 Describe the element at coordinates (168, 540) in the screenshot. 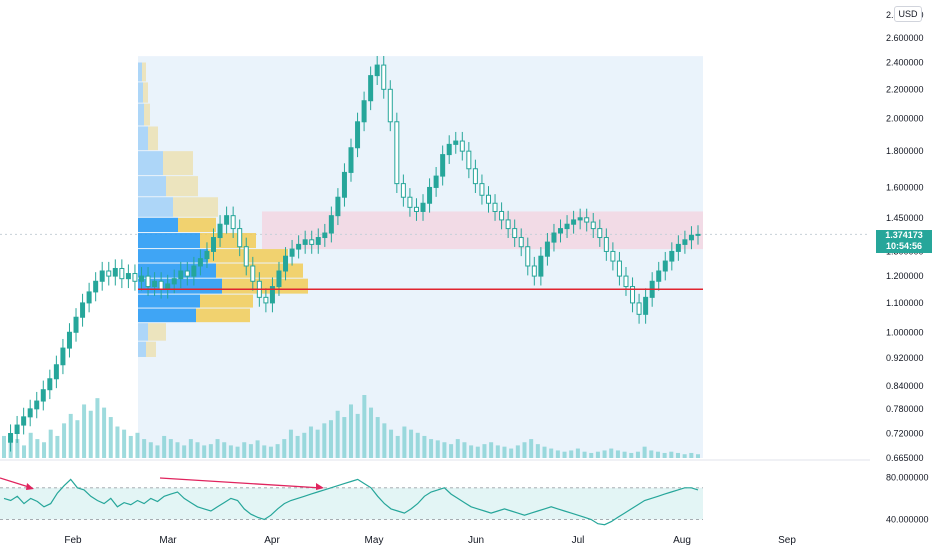

I see `month-label: Mar` at that location.